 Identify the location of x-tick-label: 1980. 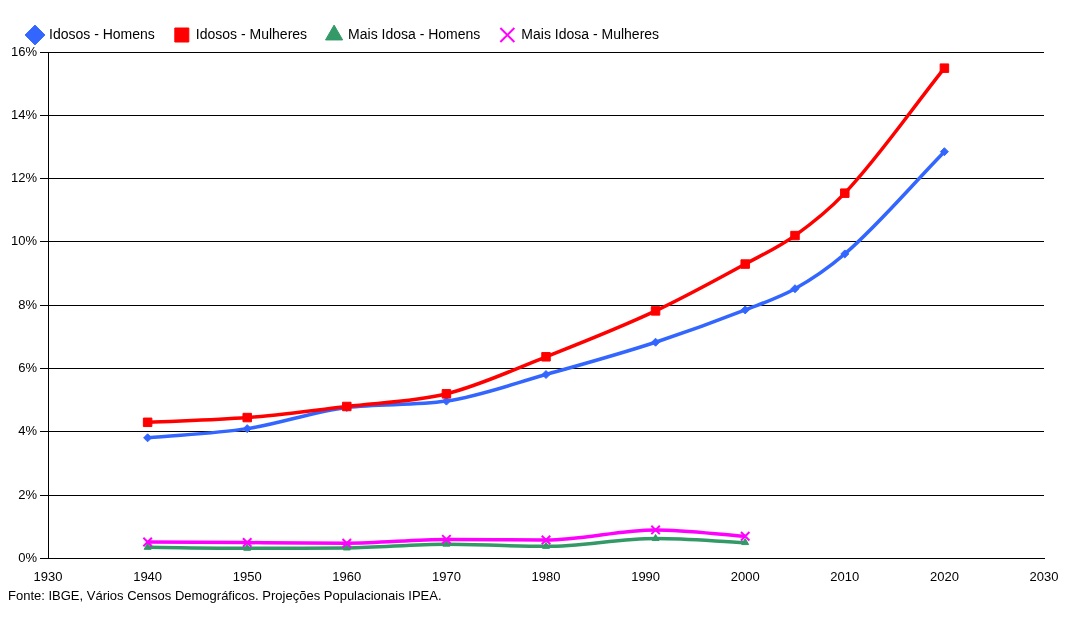
(546, 576).